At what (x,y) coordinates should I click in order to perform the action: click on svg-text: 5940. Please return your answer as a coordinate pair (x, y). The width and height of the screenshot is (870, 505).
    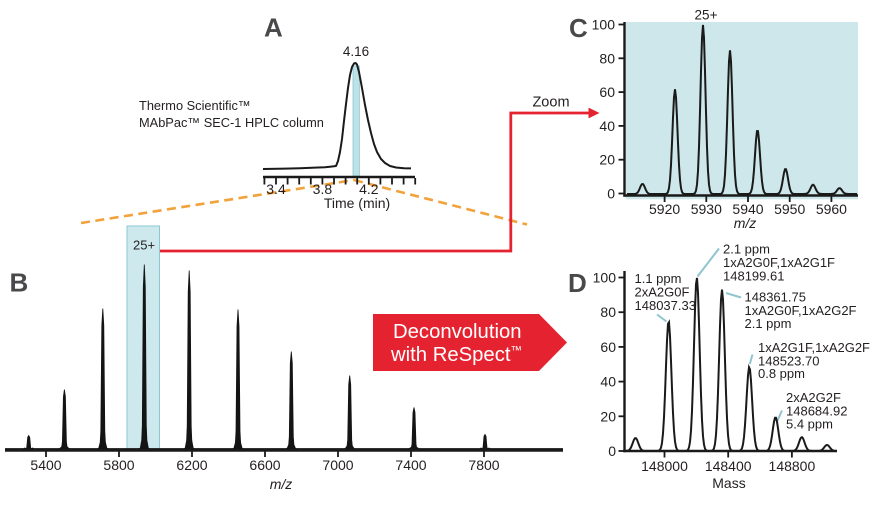
    Looking at the image, I should click on (747, 209).